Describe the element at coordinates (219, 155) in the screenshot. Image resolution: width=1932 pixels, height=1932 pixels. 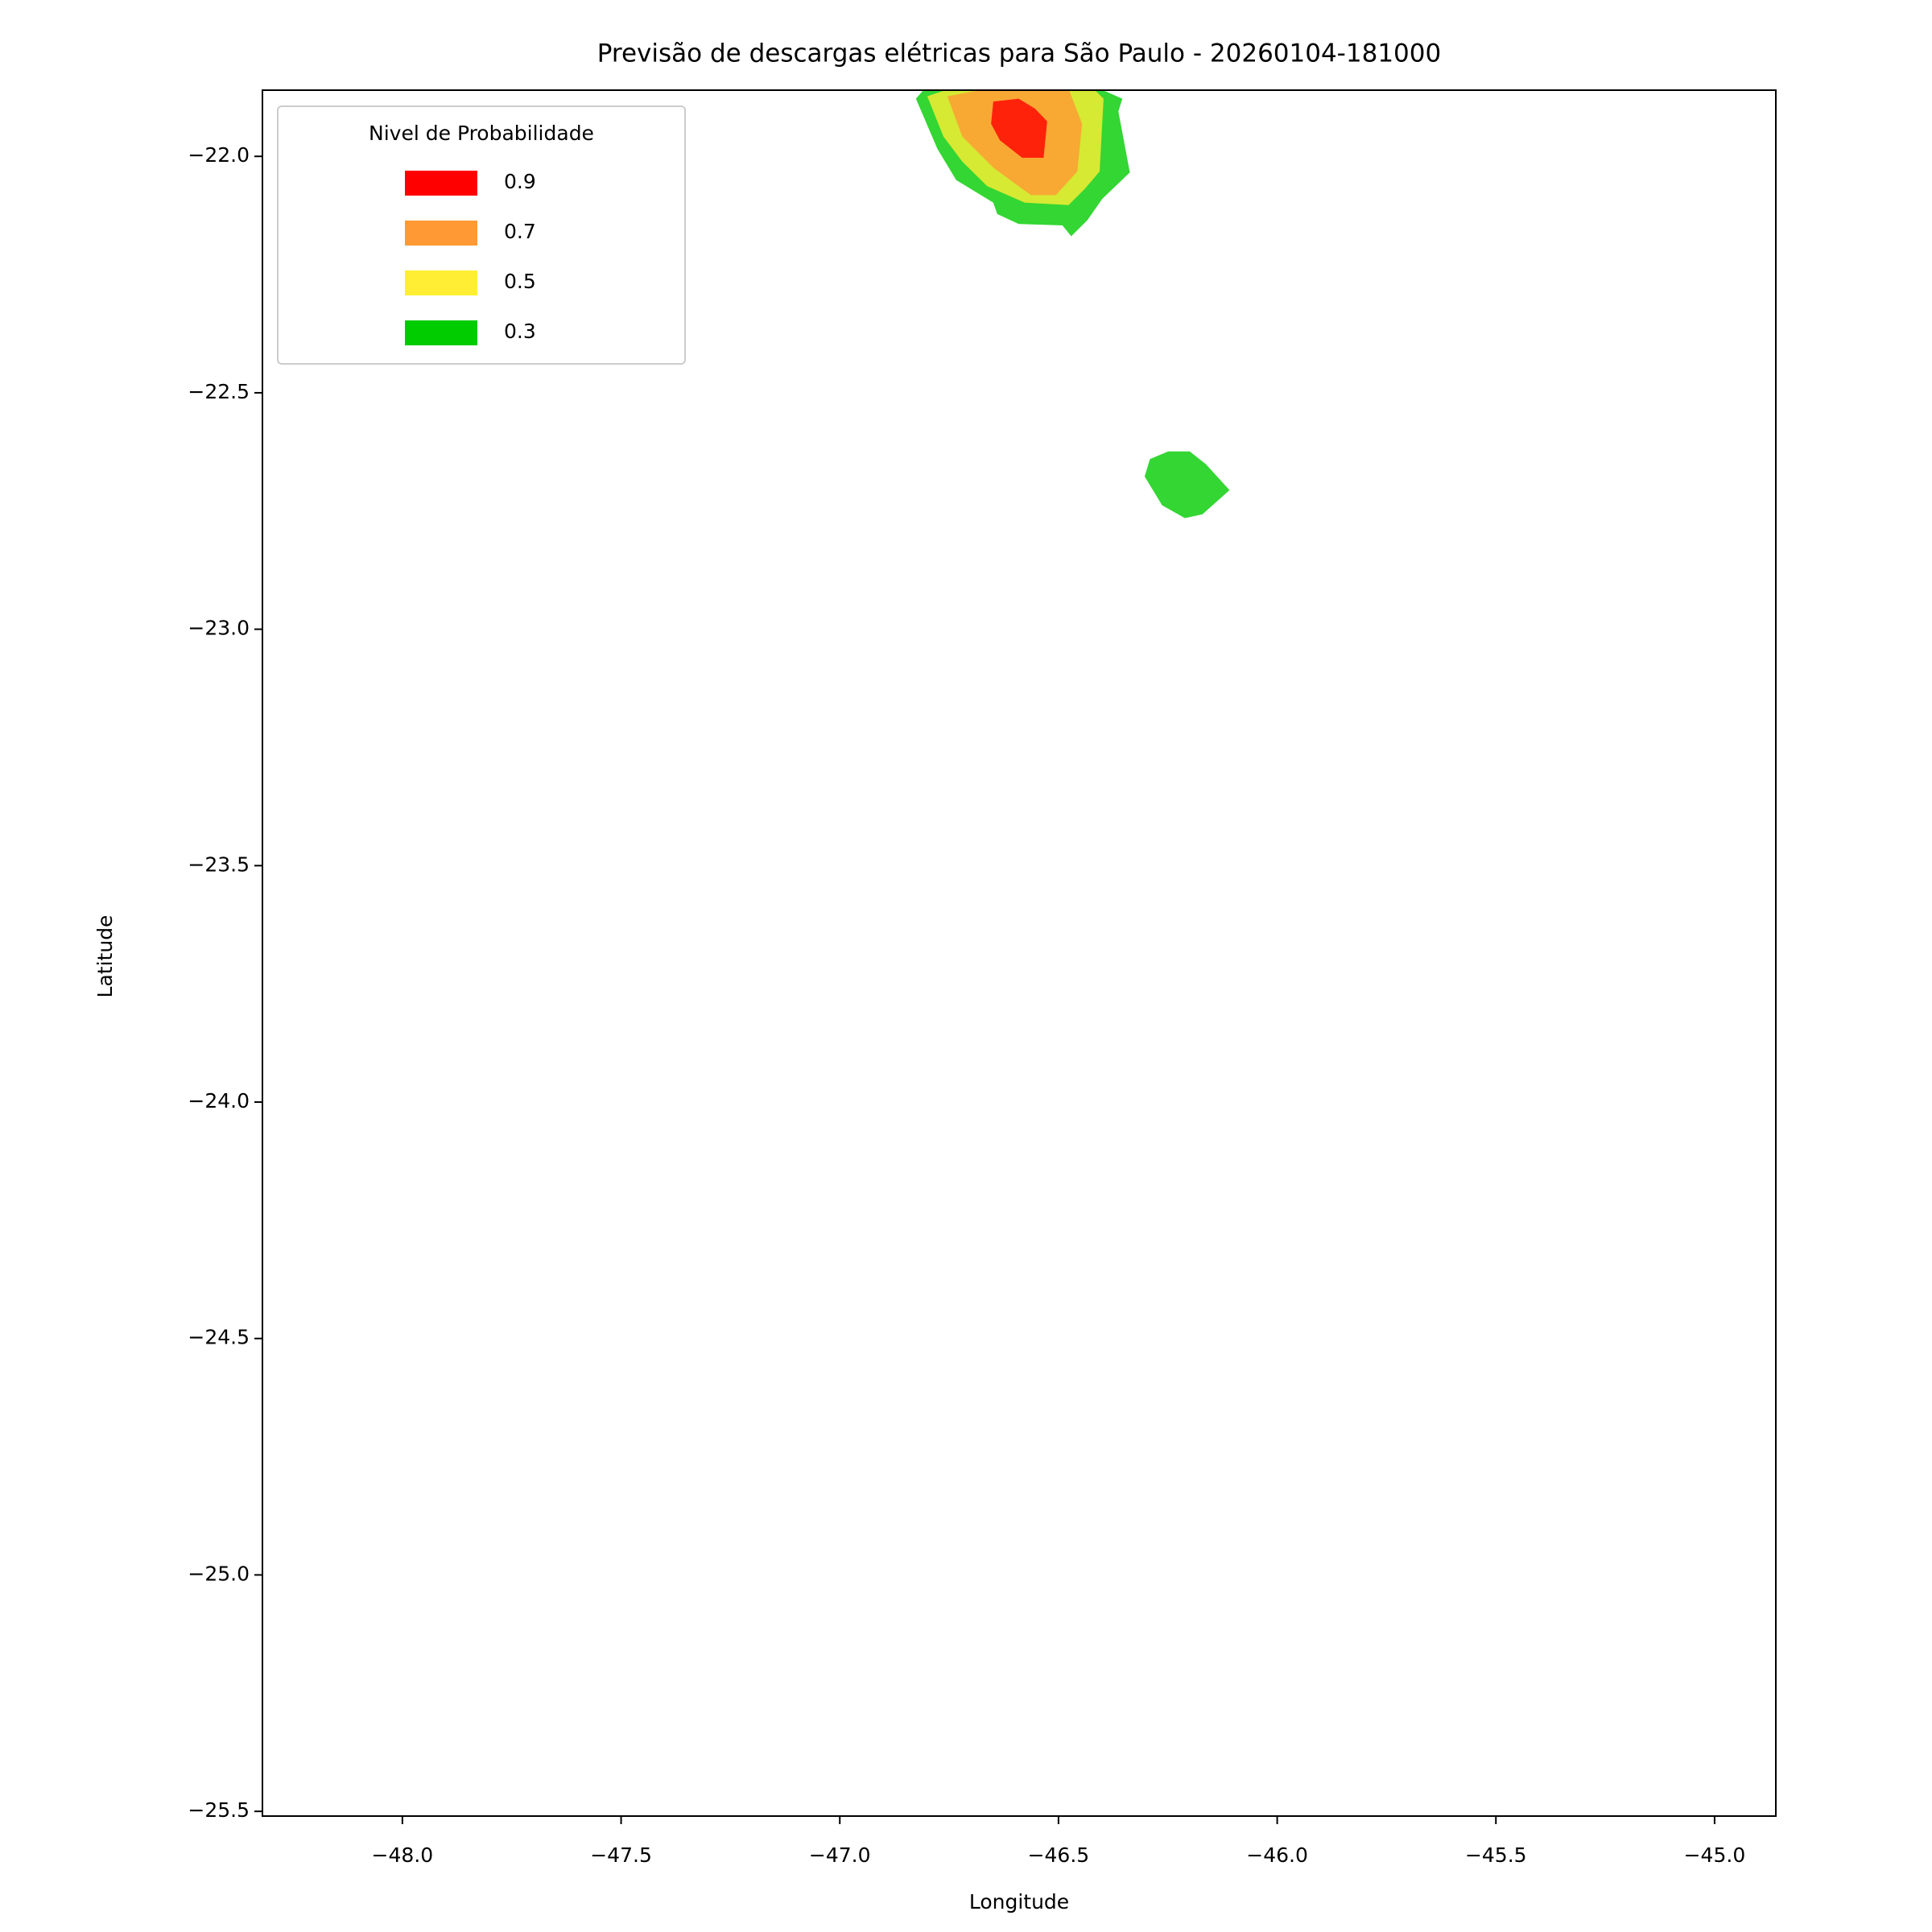
I see `y-tick-label: −22.0` at that location.